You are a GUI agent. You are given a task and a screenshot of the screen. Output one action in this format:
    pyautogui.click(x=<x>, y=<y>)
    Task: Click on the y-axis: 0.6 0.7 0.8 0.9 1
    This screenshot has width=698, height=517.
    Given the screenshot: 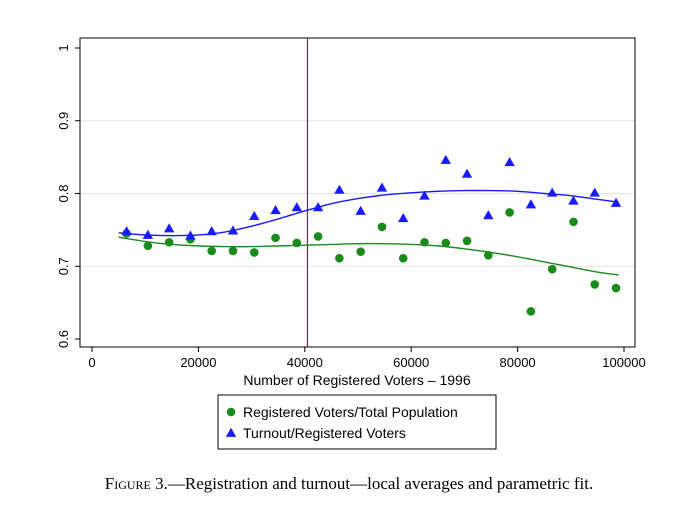 What is the action you would take?
    pyautogui.click(x=68, y=196)
    